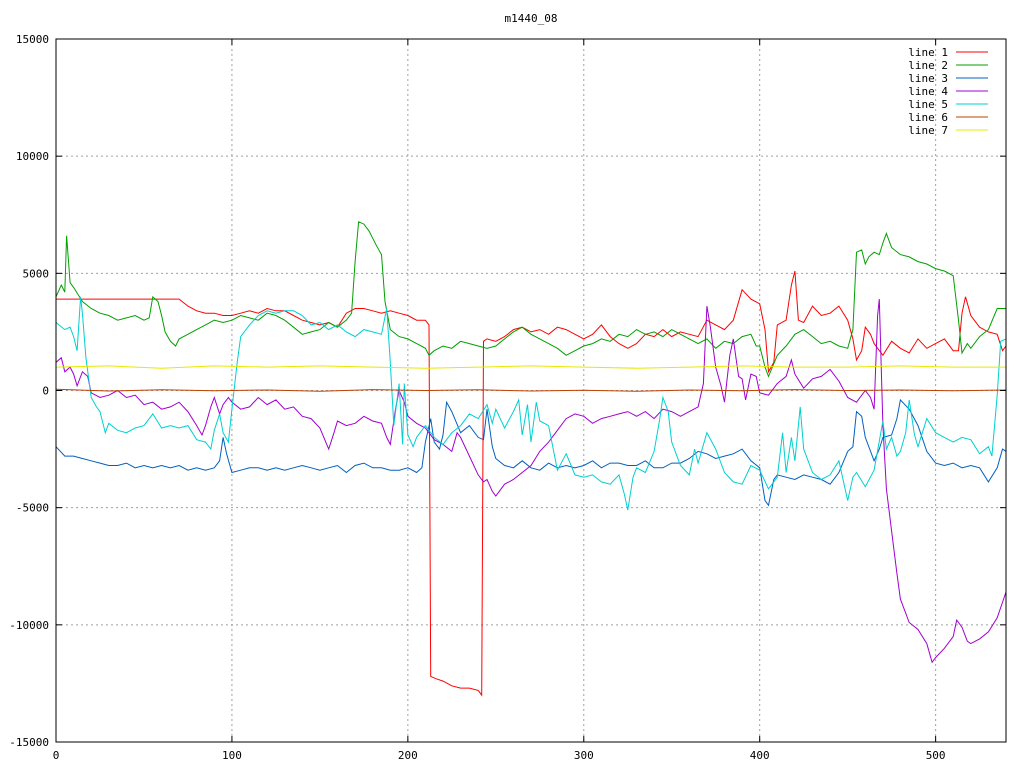 The width and height of the screenshot is (1024, 772). I want to click on legend-label: line 6, so click(928, 117).